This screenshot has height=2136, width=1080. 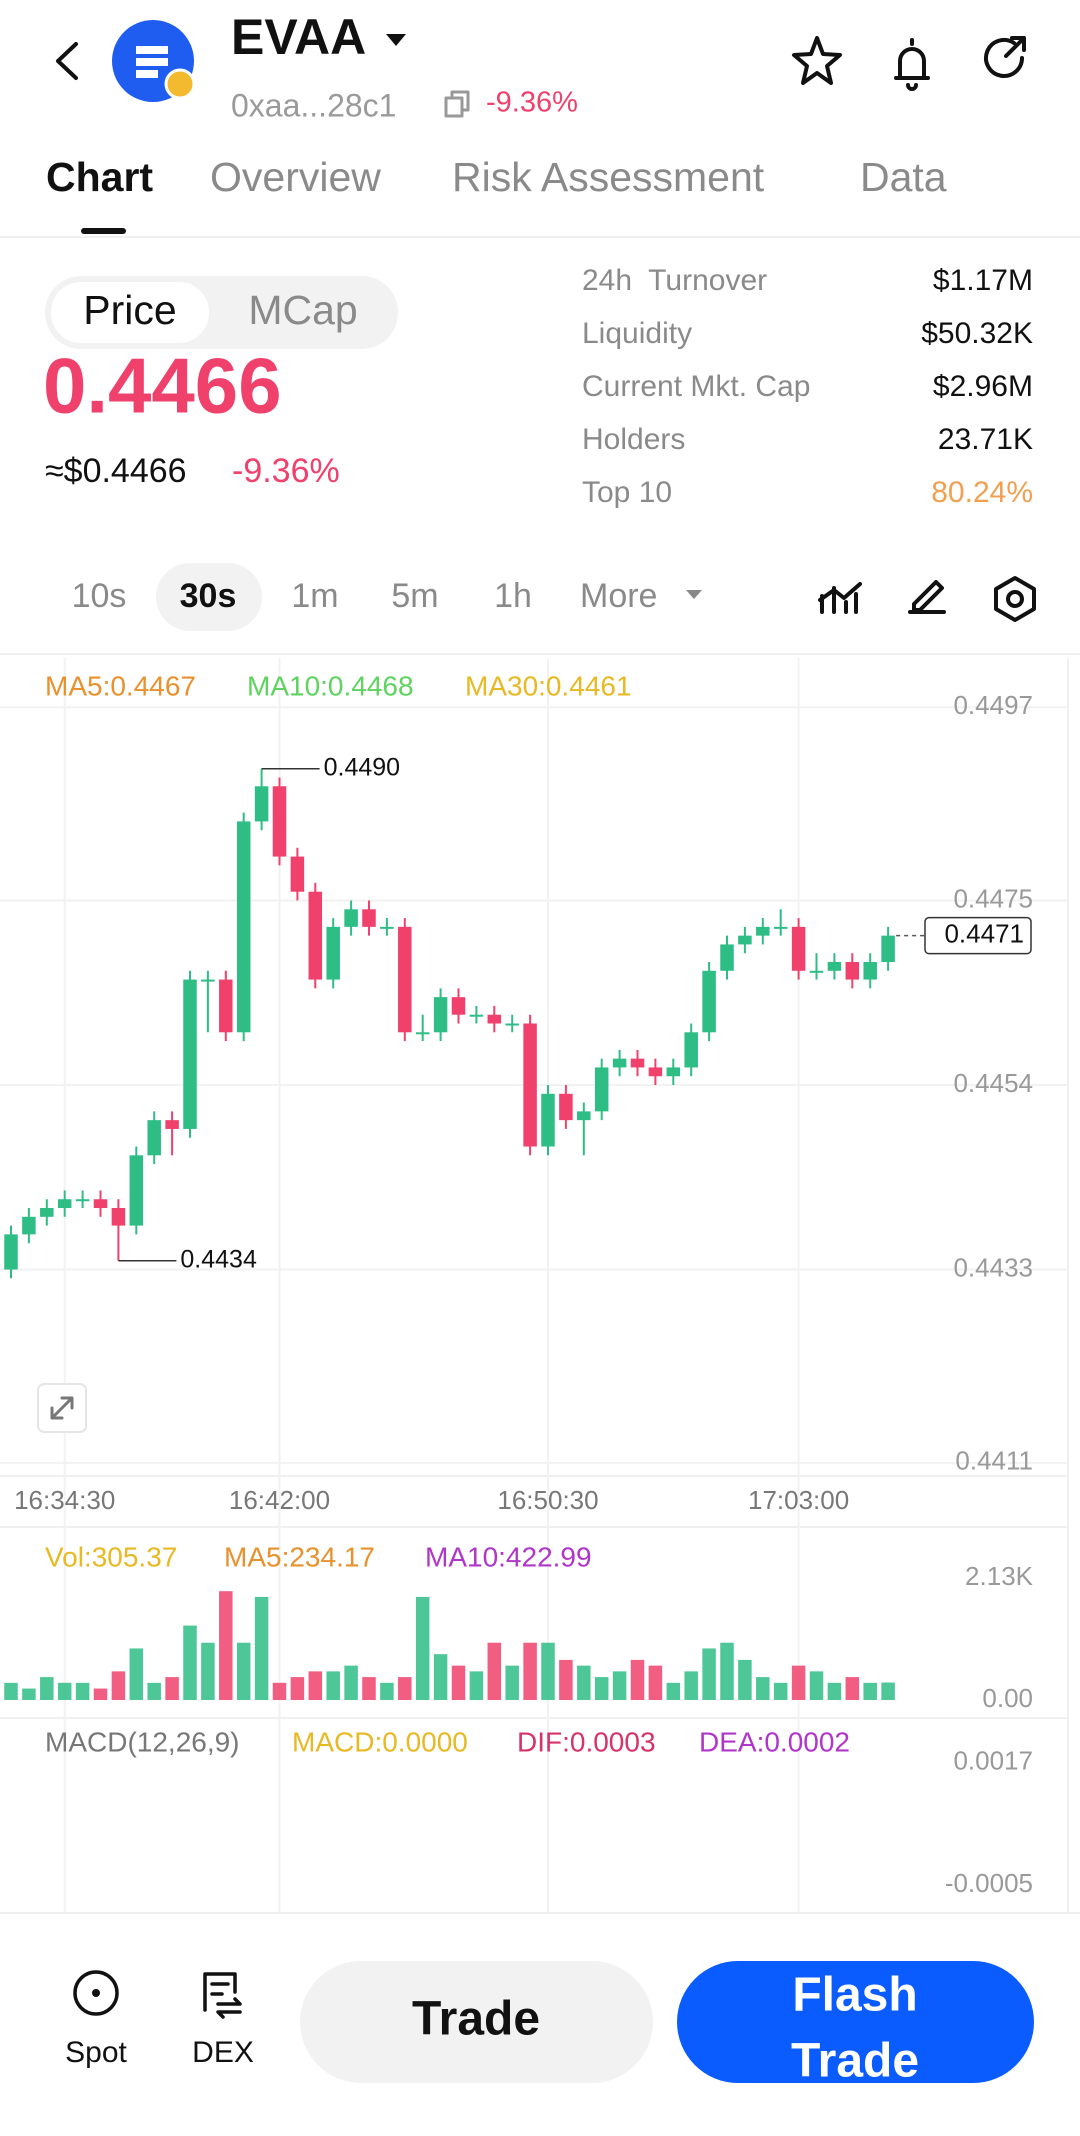 What do you see at coordinates (978, 935) in the screenshot?
I see `last-price-box` at bounding box center [978, 935].